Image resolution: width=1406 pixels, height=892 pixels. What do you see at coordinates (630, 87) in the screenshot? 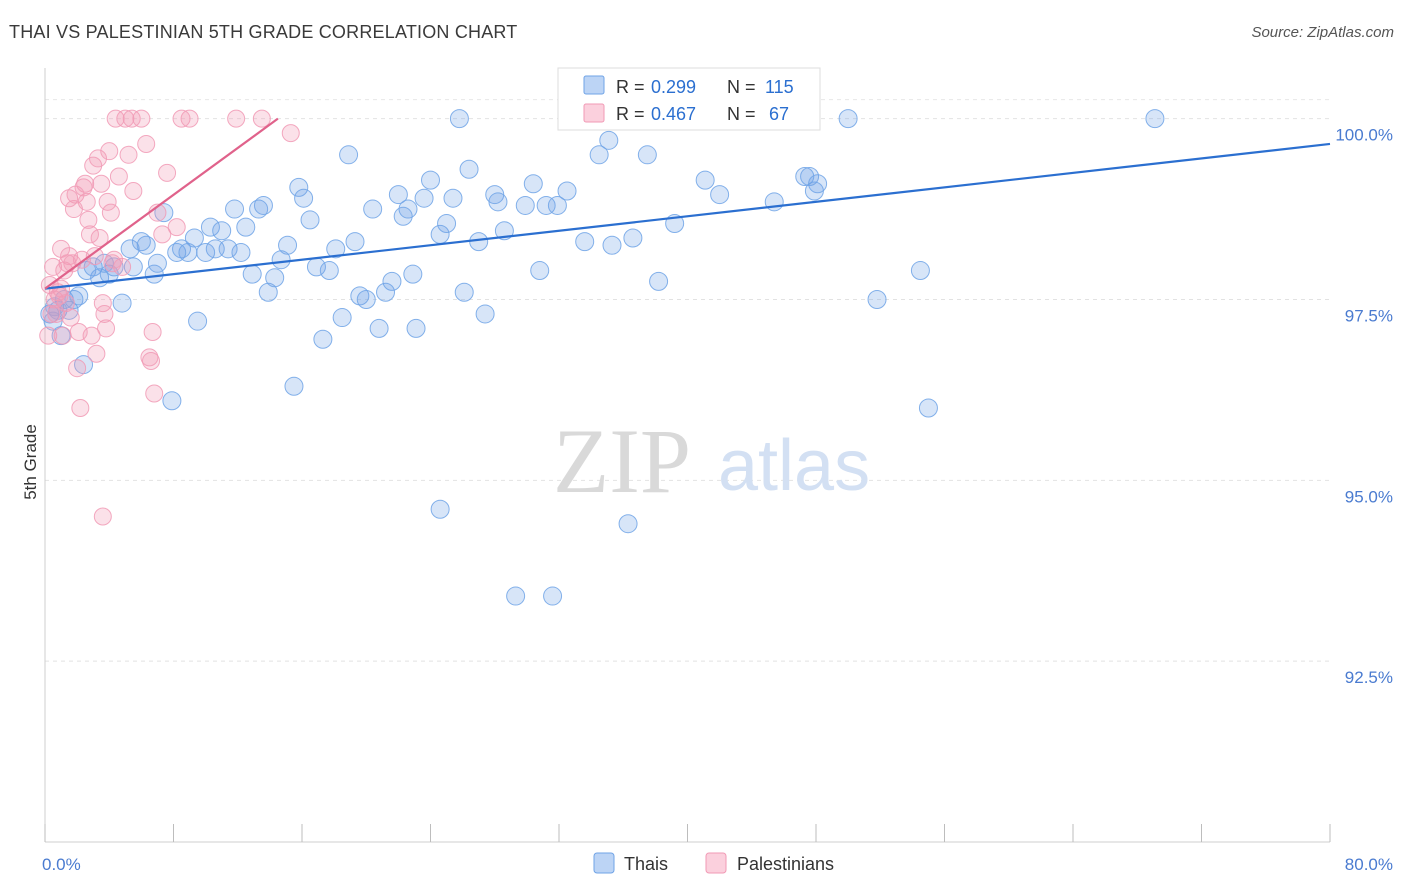
I see `legend-r-label-thais: R =` at bounding box center [630, 87].